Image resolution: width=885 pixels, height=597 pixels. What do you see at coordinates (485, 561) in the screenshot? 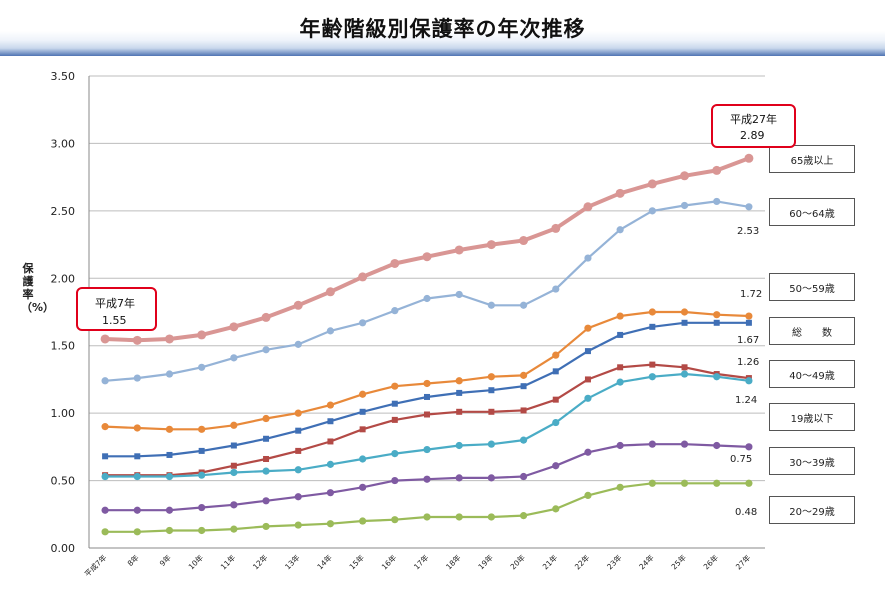
I see `x-tick-label: 19年` at bounding box center [485, 561].